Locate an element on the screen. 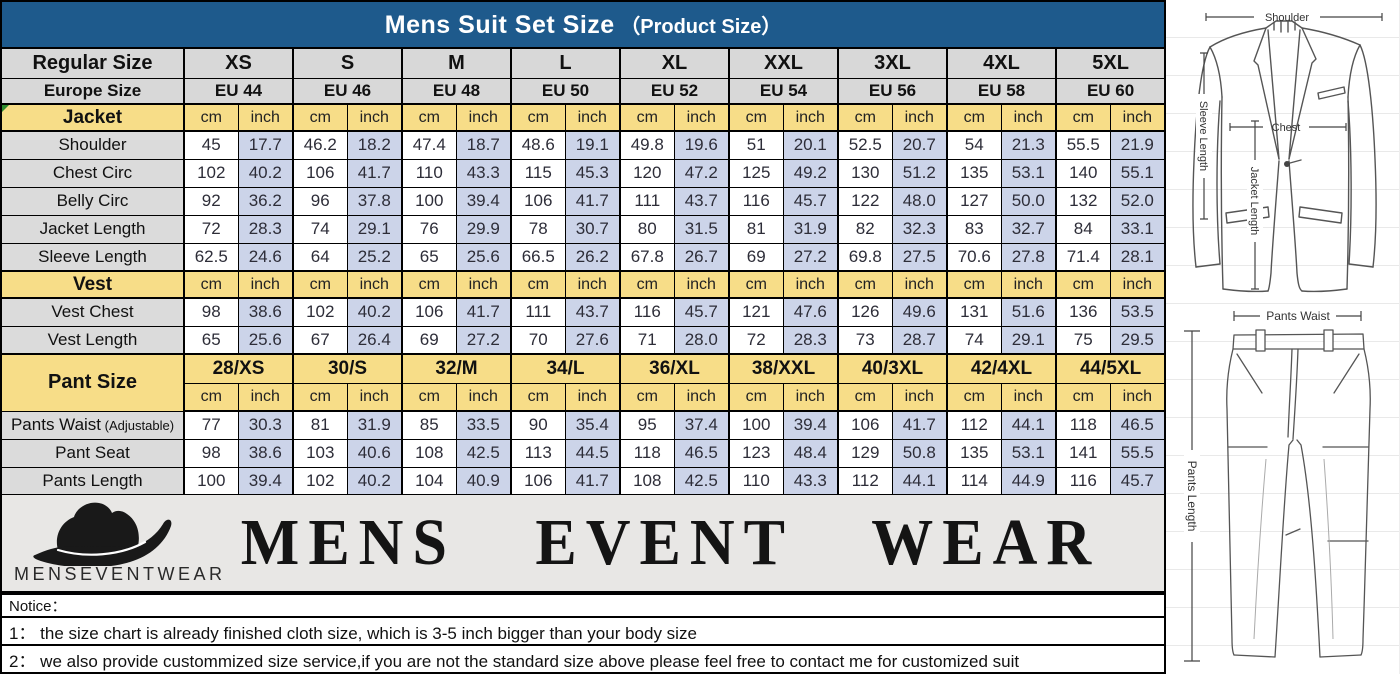 This screenshot has width=1400, height=674. brand-banner: MENSEVENTWEAR MENS EVENT WEAR is located at coordinates (583, 544).